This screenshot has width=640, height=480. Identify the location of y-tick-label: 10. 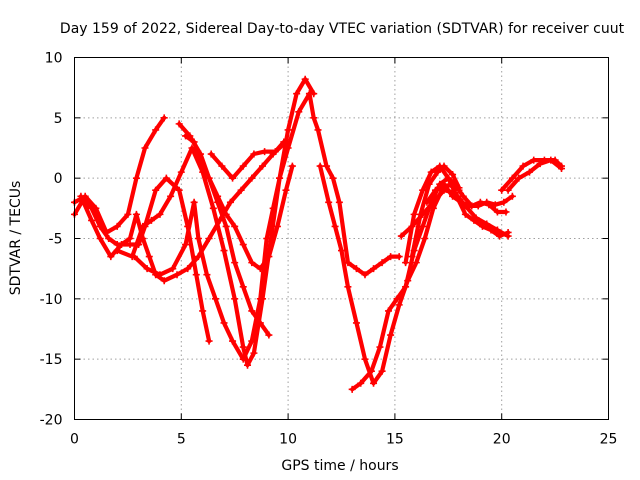
(54, 59).